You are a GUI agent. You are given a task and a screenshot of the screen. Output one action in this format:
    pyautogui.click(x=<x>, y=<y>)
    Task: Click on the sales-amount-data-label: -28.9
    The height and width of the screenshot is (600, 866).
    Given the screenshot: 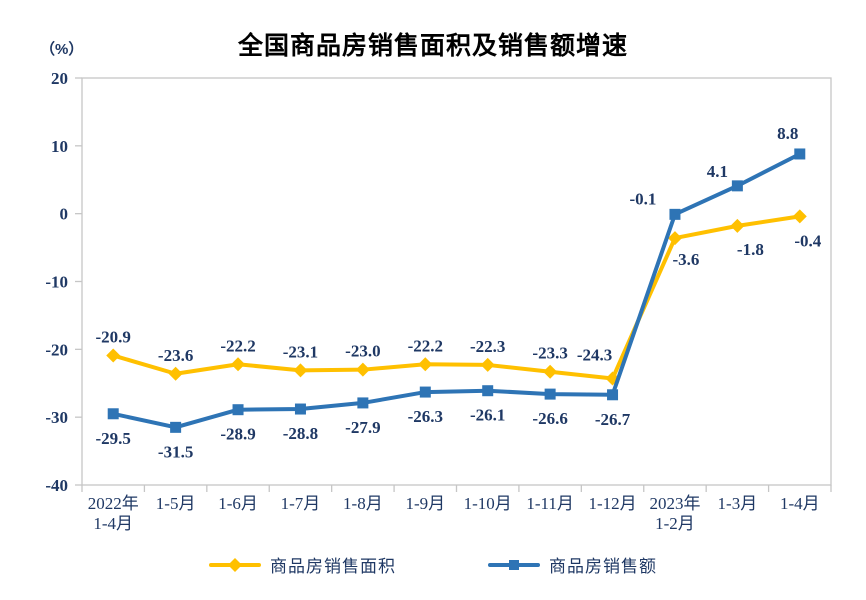 What is the action you would take?
    pyautogui.click(x=237, y=434)
    